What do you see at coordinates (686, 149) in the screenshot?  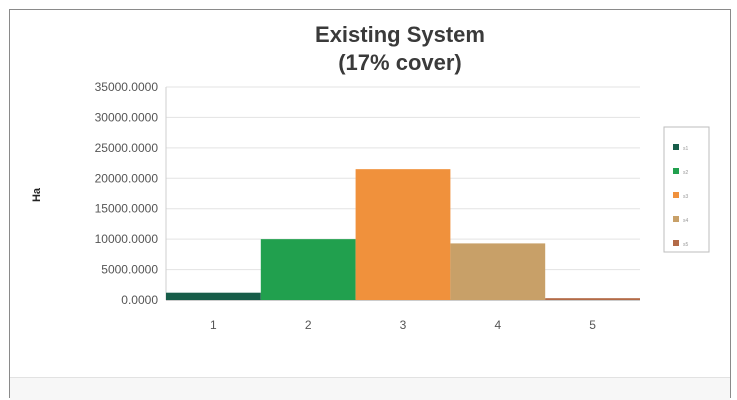 I see `legend-label: s1` at bounding box center [686, 149].